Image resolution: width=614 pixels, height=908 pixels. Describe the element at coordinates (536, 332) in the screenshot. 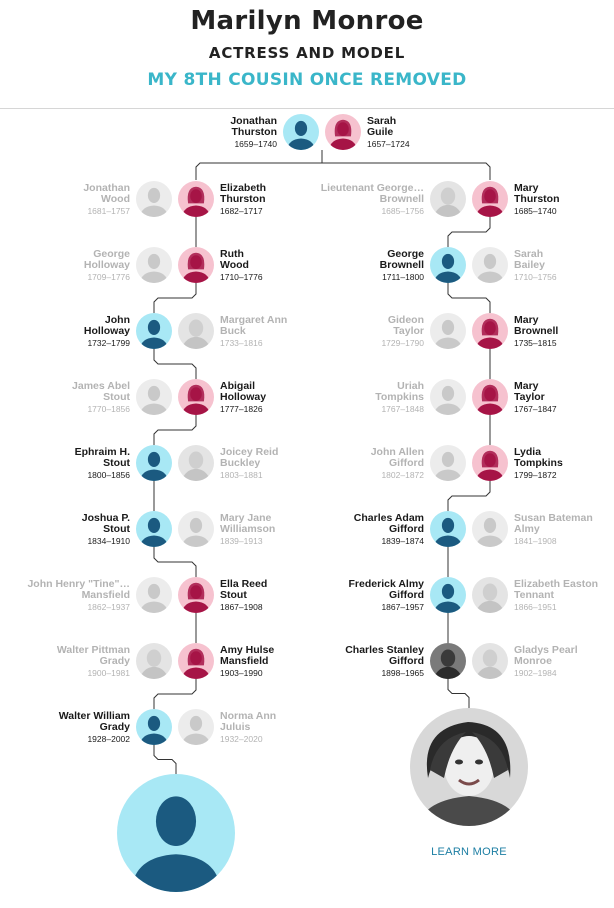

I see `person-label: Mary Brownell 1735–1815` at that location.